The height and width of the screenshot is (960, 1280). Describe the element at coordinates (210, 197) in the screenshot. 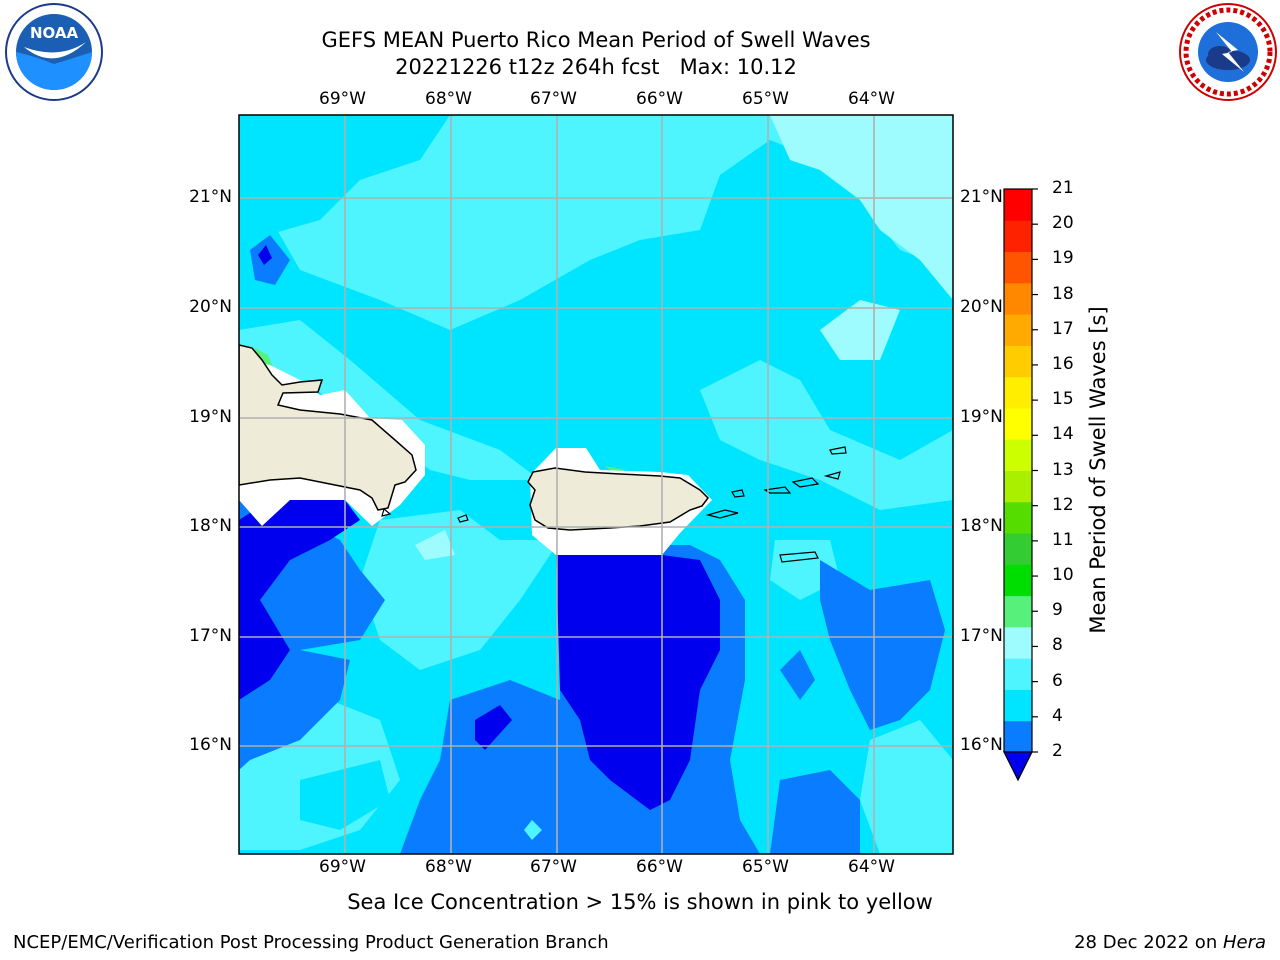

I see `lat-tick-left: 21°N` at that location.